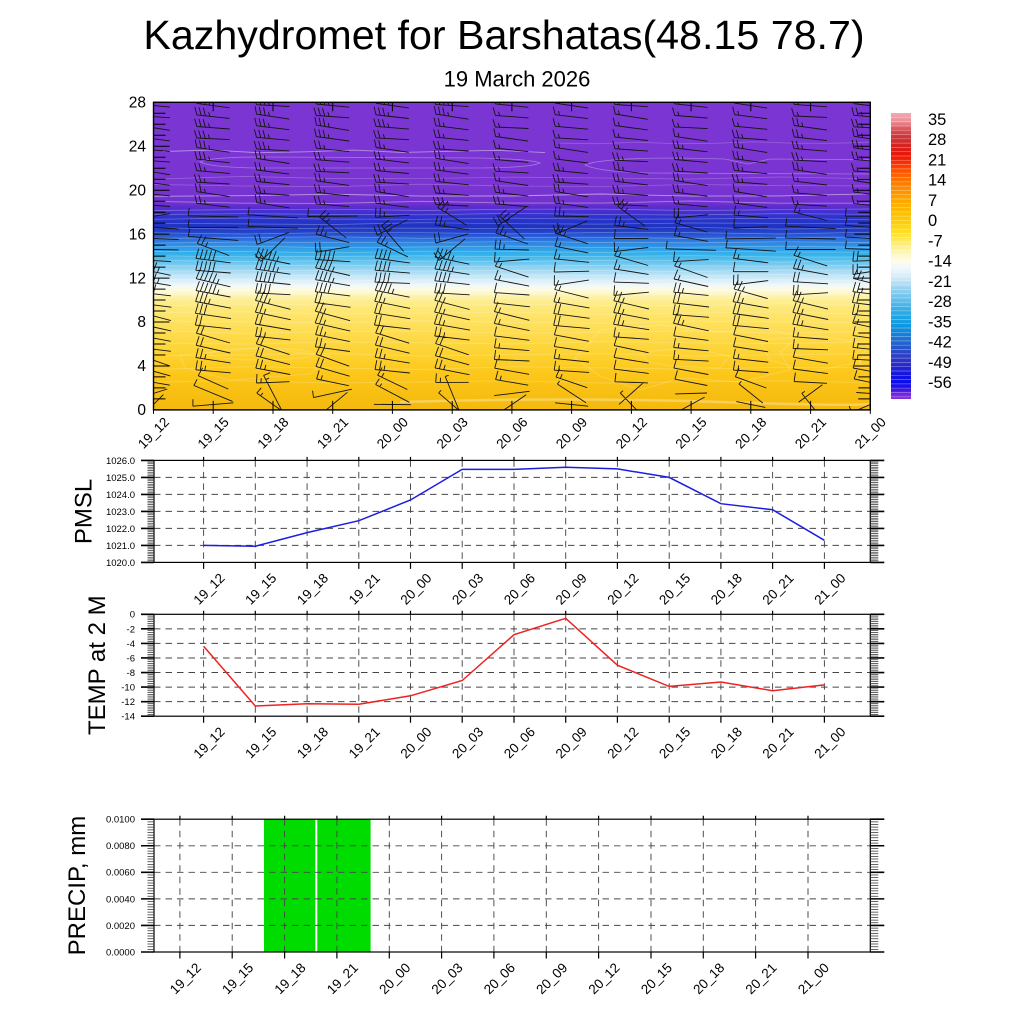 Image resolution: width=1024 pixels, height=1024 pixels. Describe the element at coordinates (138, 190) in the screenshot. I see `svg-text: 20` at that location.